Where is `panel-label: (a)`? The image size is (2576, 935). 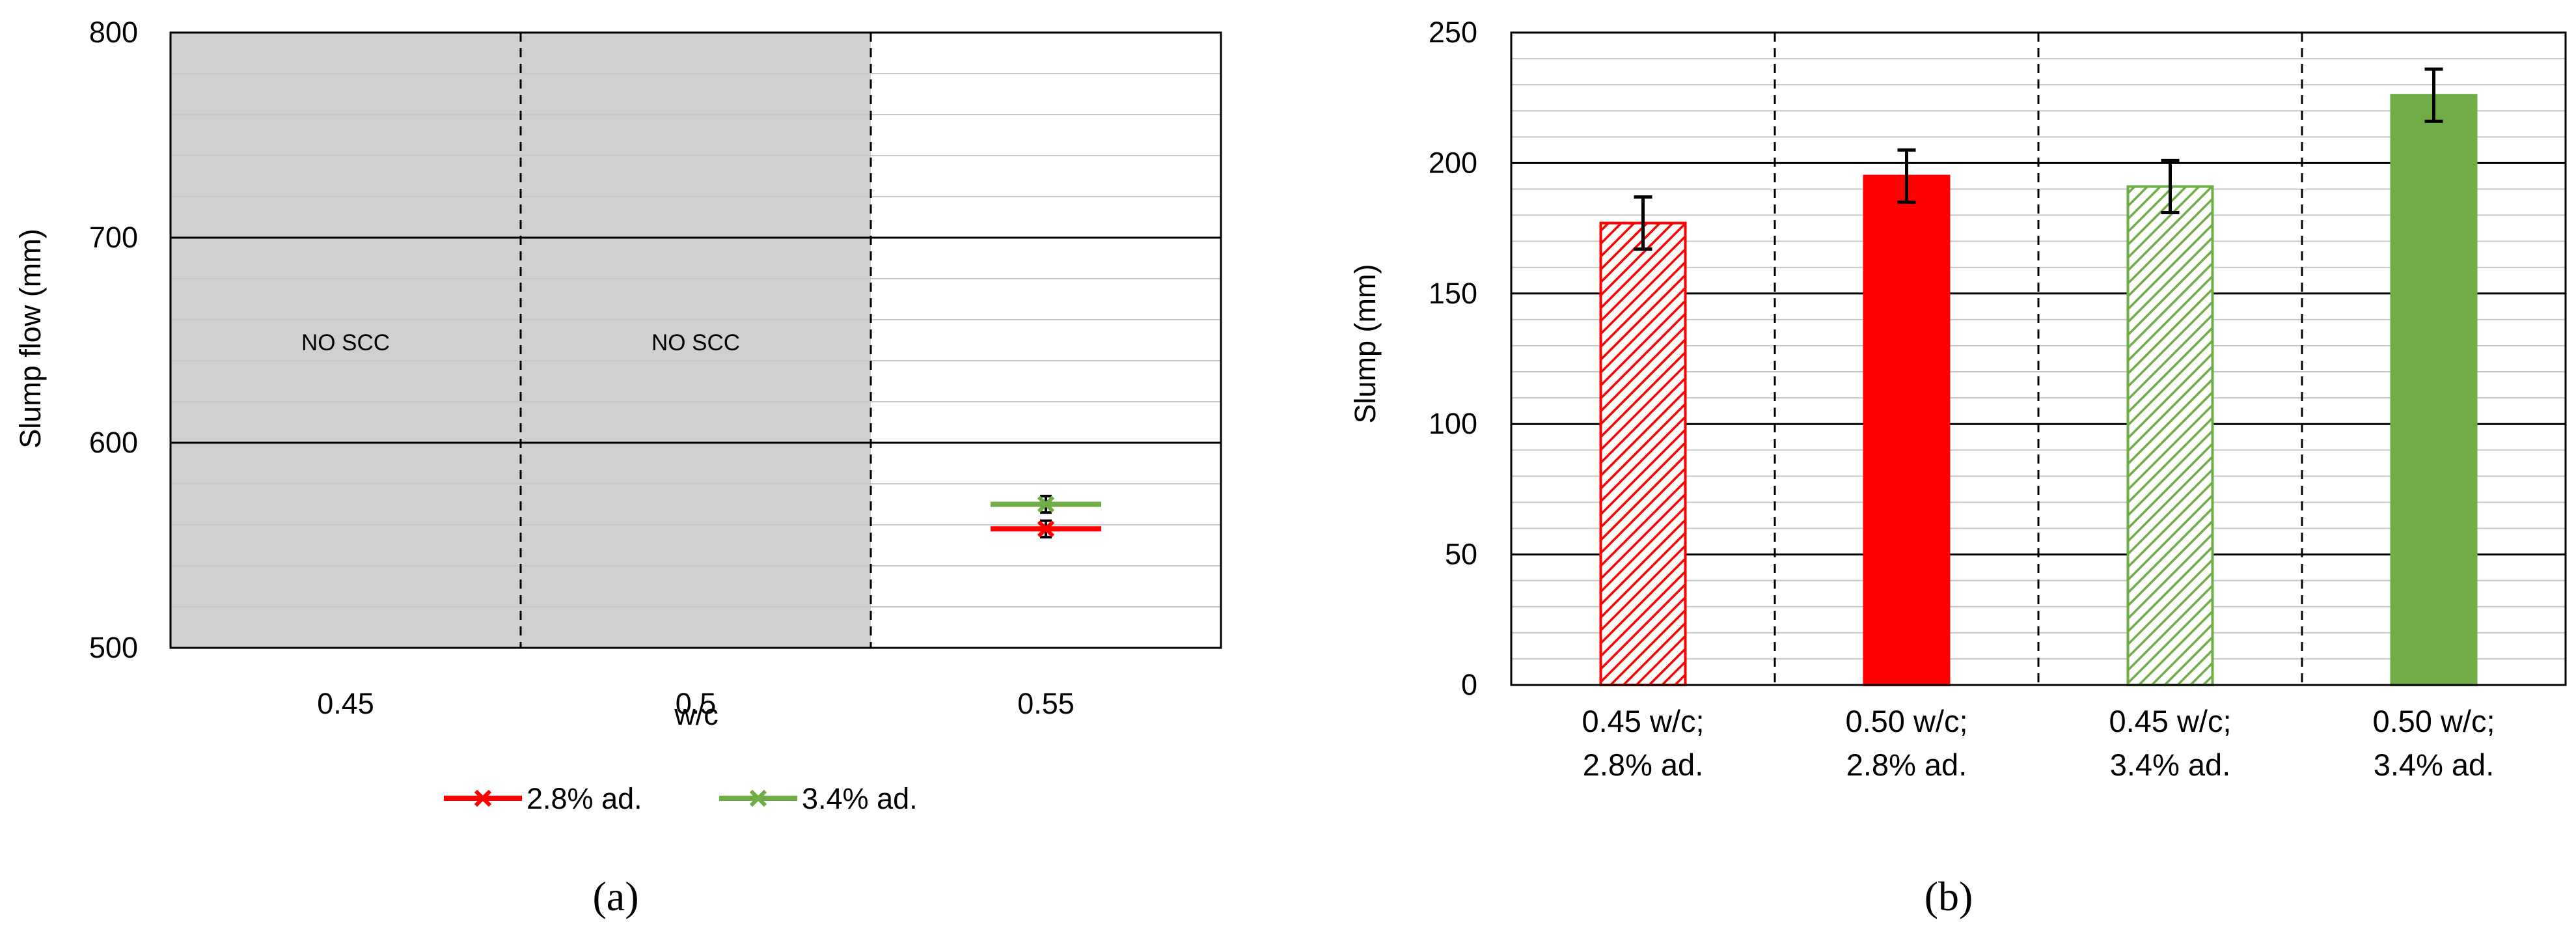 panel-label: (a) is located at coordinates (615, 896).